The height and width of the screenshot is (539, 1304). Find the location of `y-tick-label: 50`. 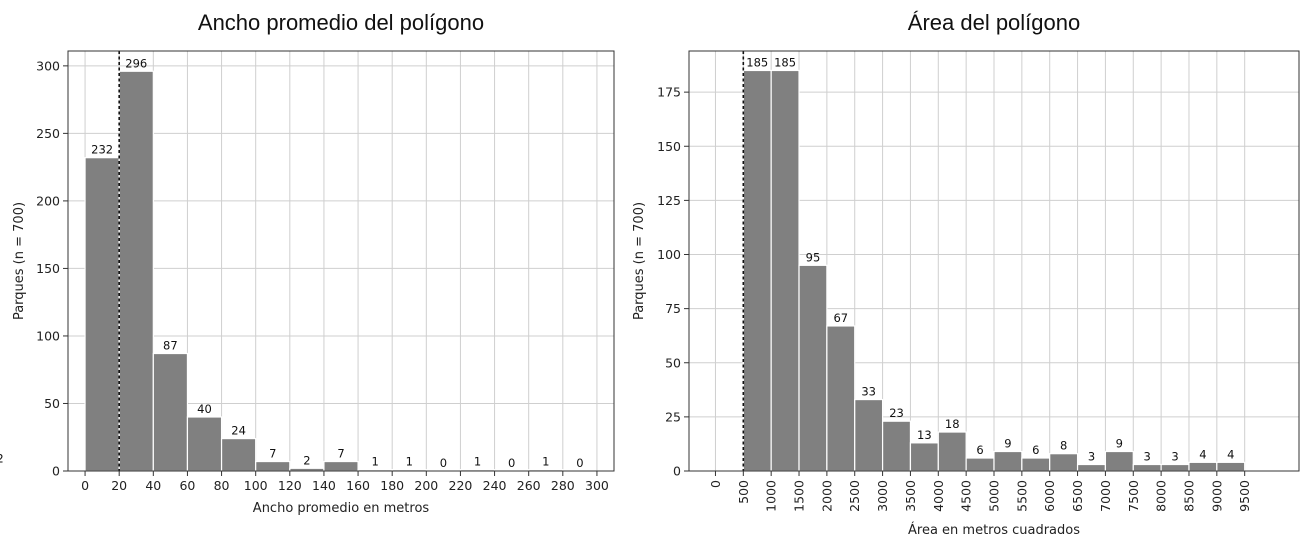

y-tick-label: 50 is located at coordinates (673, 362).